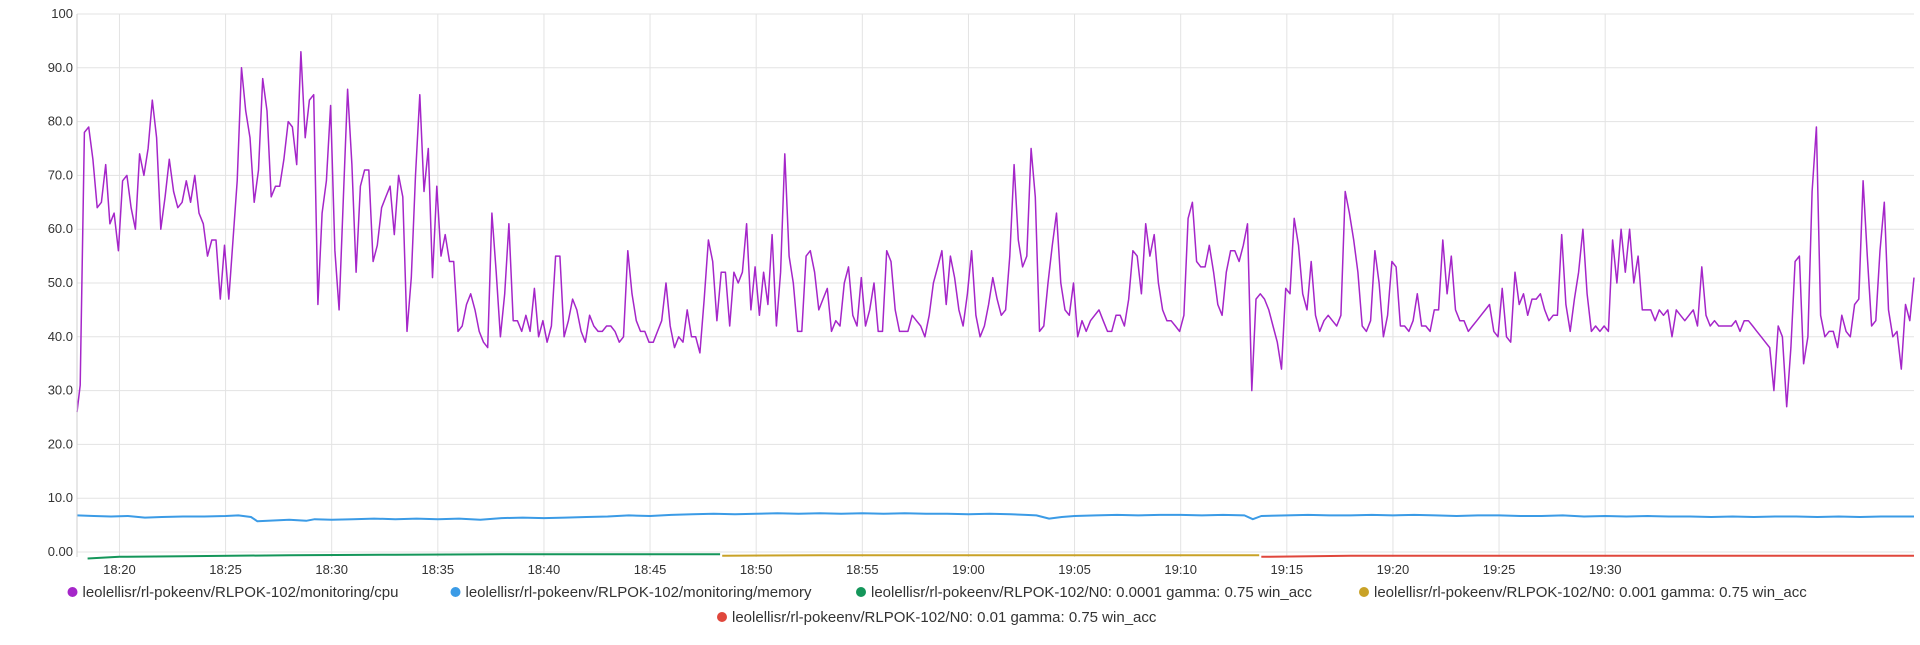 The height and width of the screenshot is (645, 1920). Describe the element at coordinates (1180, 569) in the screenshot. I see `x-tick-label: 19:10` at that location.